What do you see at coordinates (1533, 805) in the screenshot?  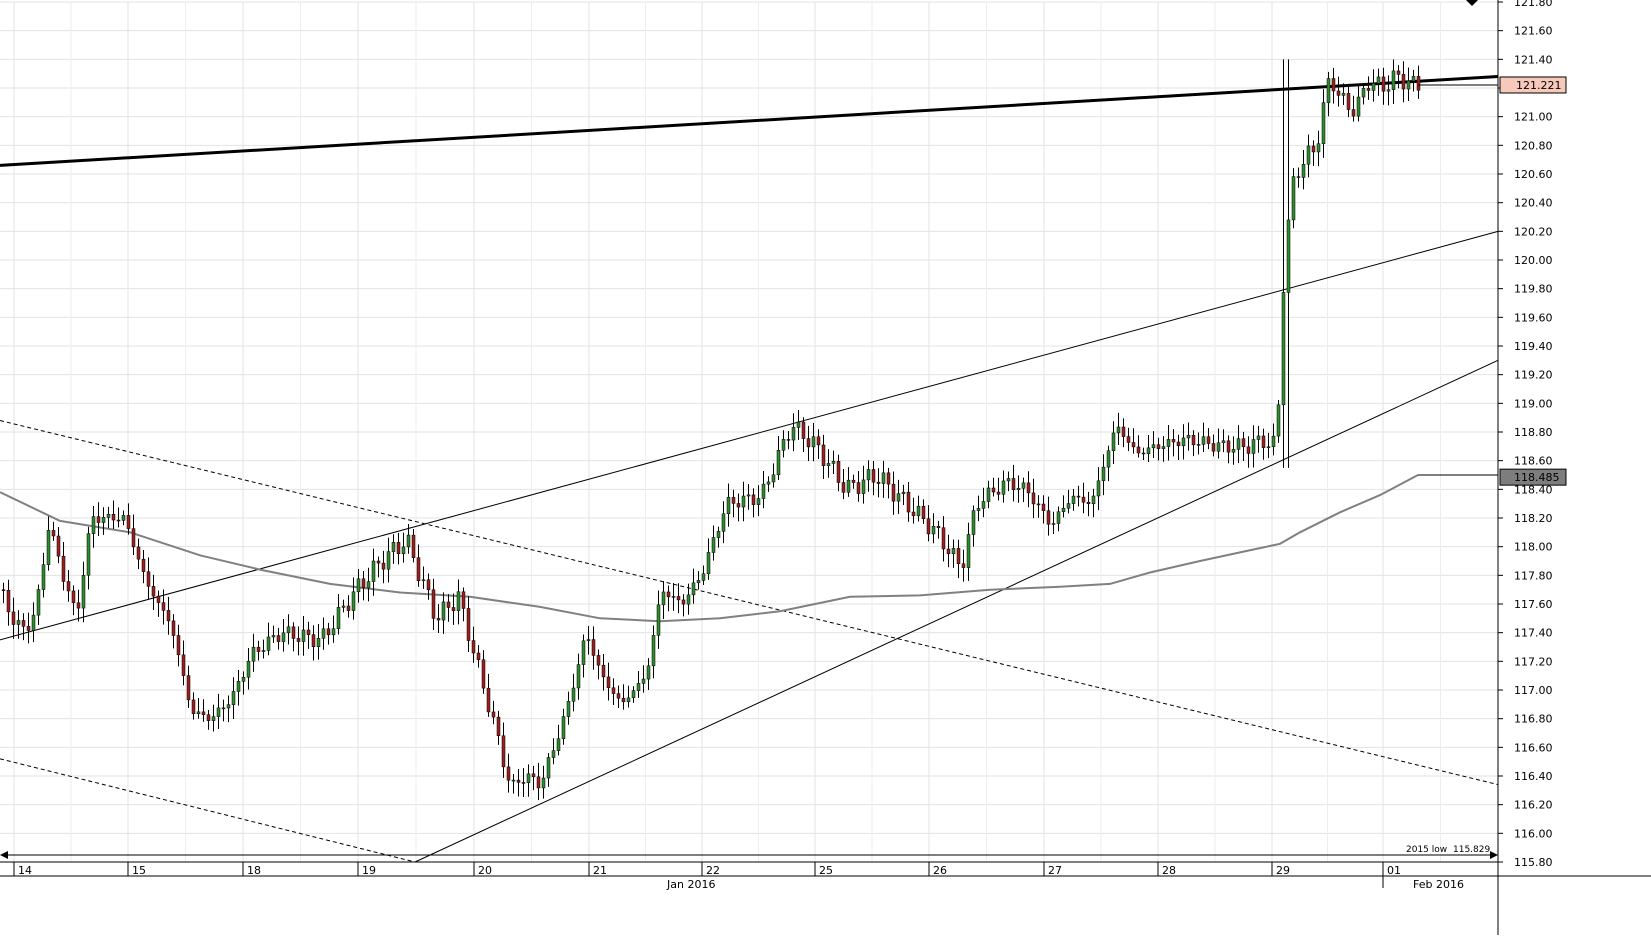 I see `y-tick-label: 116.20` at bounding box center [1533, 805].